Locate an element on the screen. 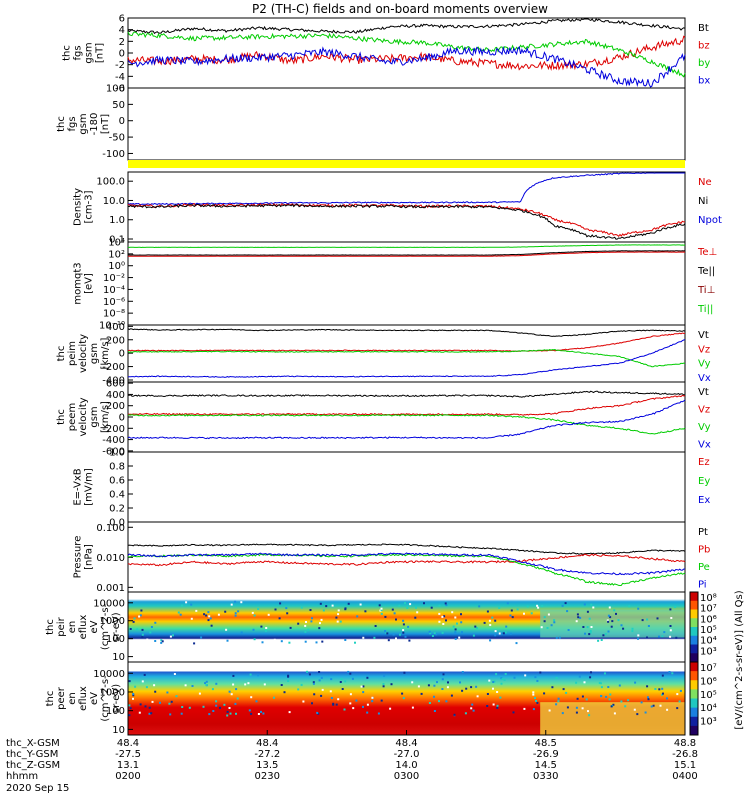  x-row-value: 0230 is located at coordinates (267, 776).